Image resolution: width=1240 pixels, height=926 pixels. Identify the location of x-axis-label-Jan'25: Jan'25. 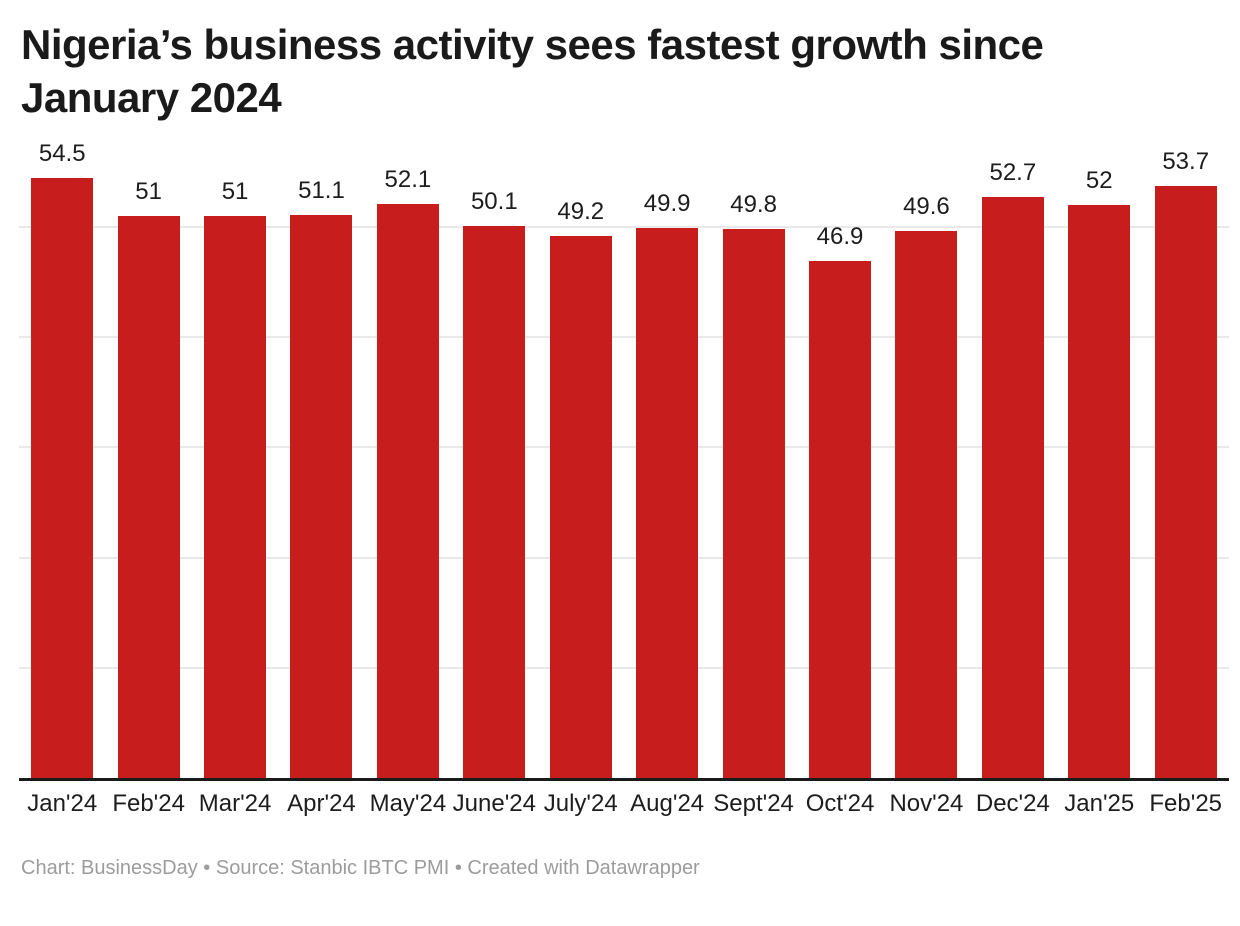
(1099, 803).